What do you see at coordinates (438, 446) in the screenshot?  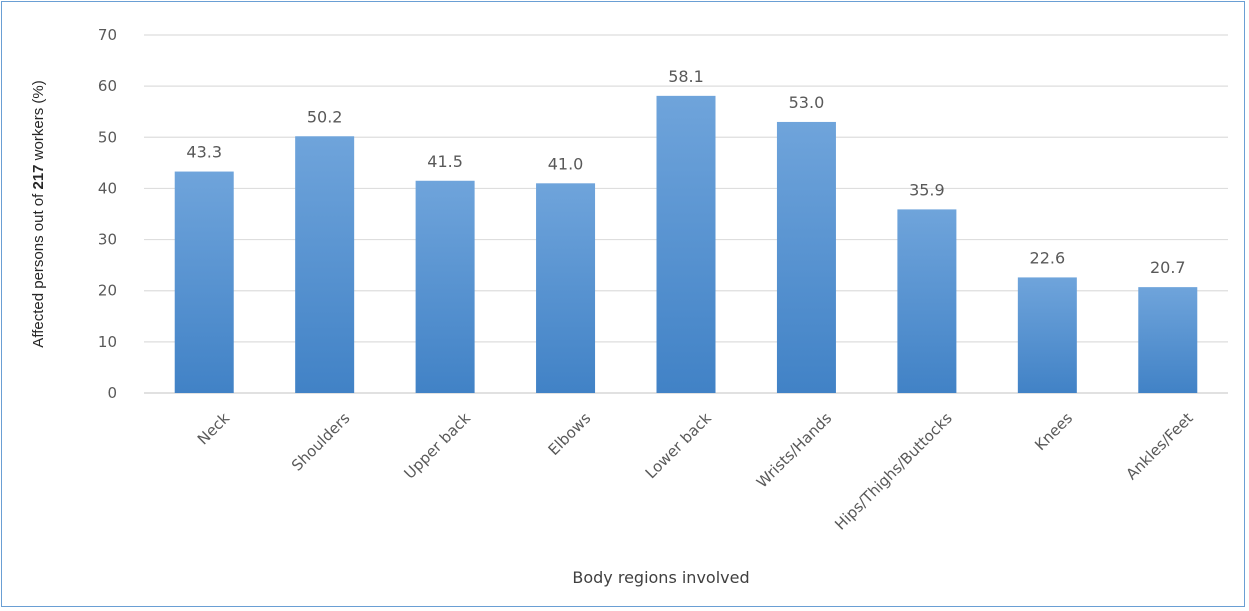 I see `x-tick-label: Upper back` at bounding box center [438, 446].